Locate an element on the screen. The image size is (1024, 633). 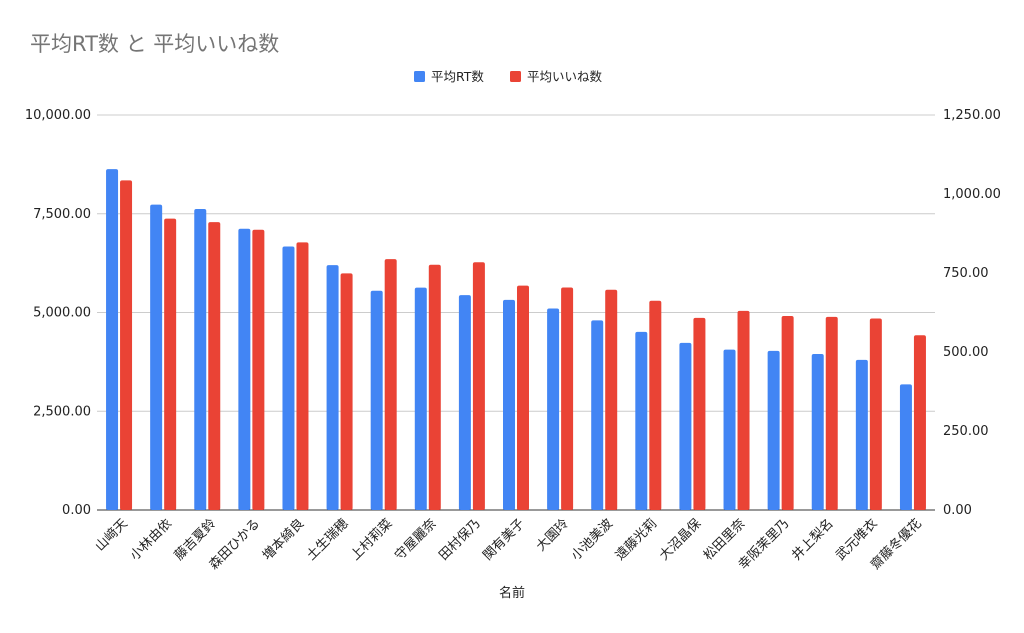
x-category-label: 田村保乃 is located at coordinates (459, 539).